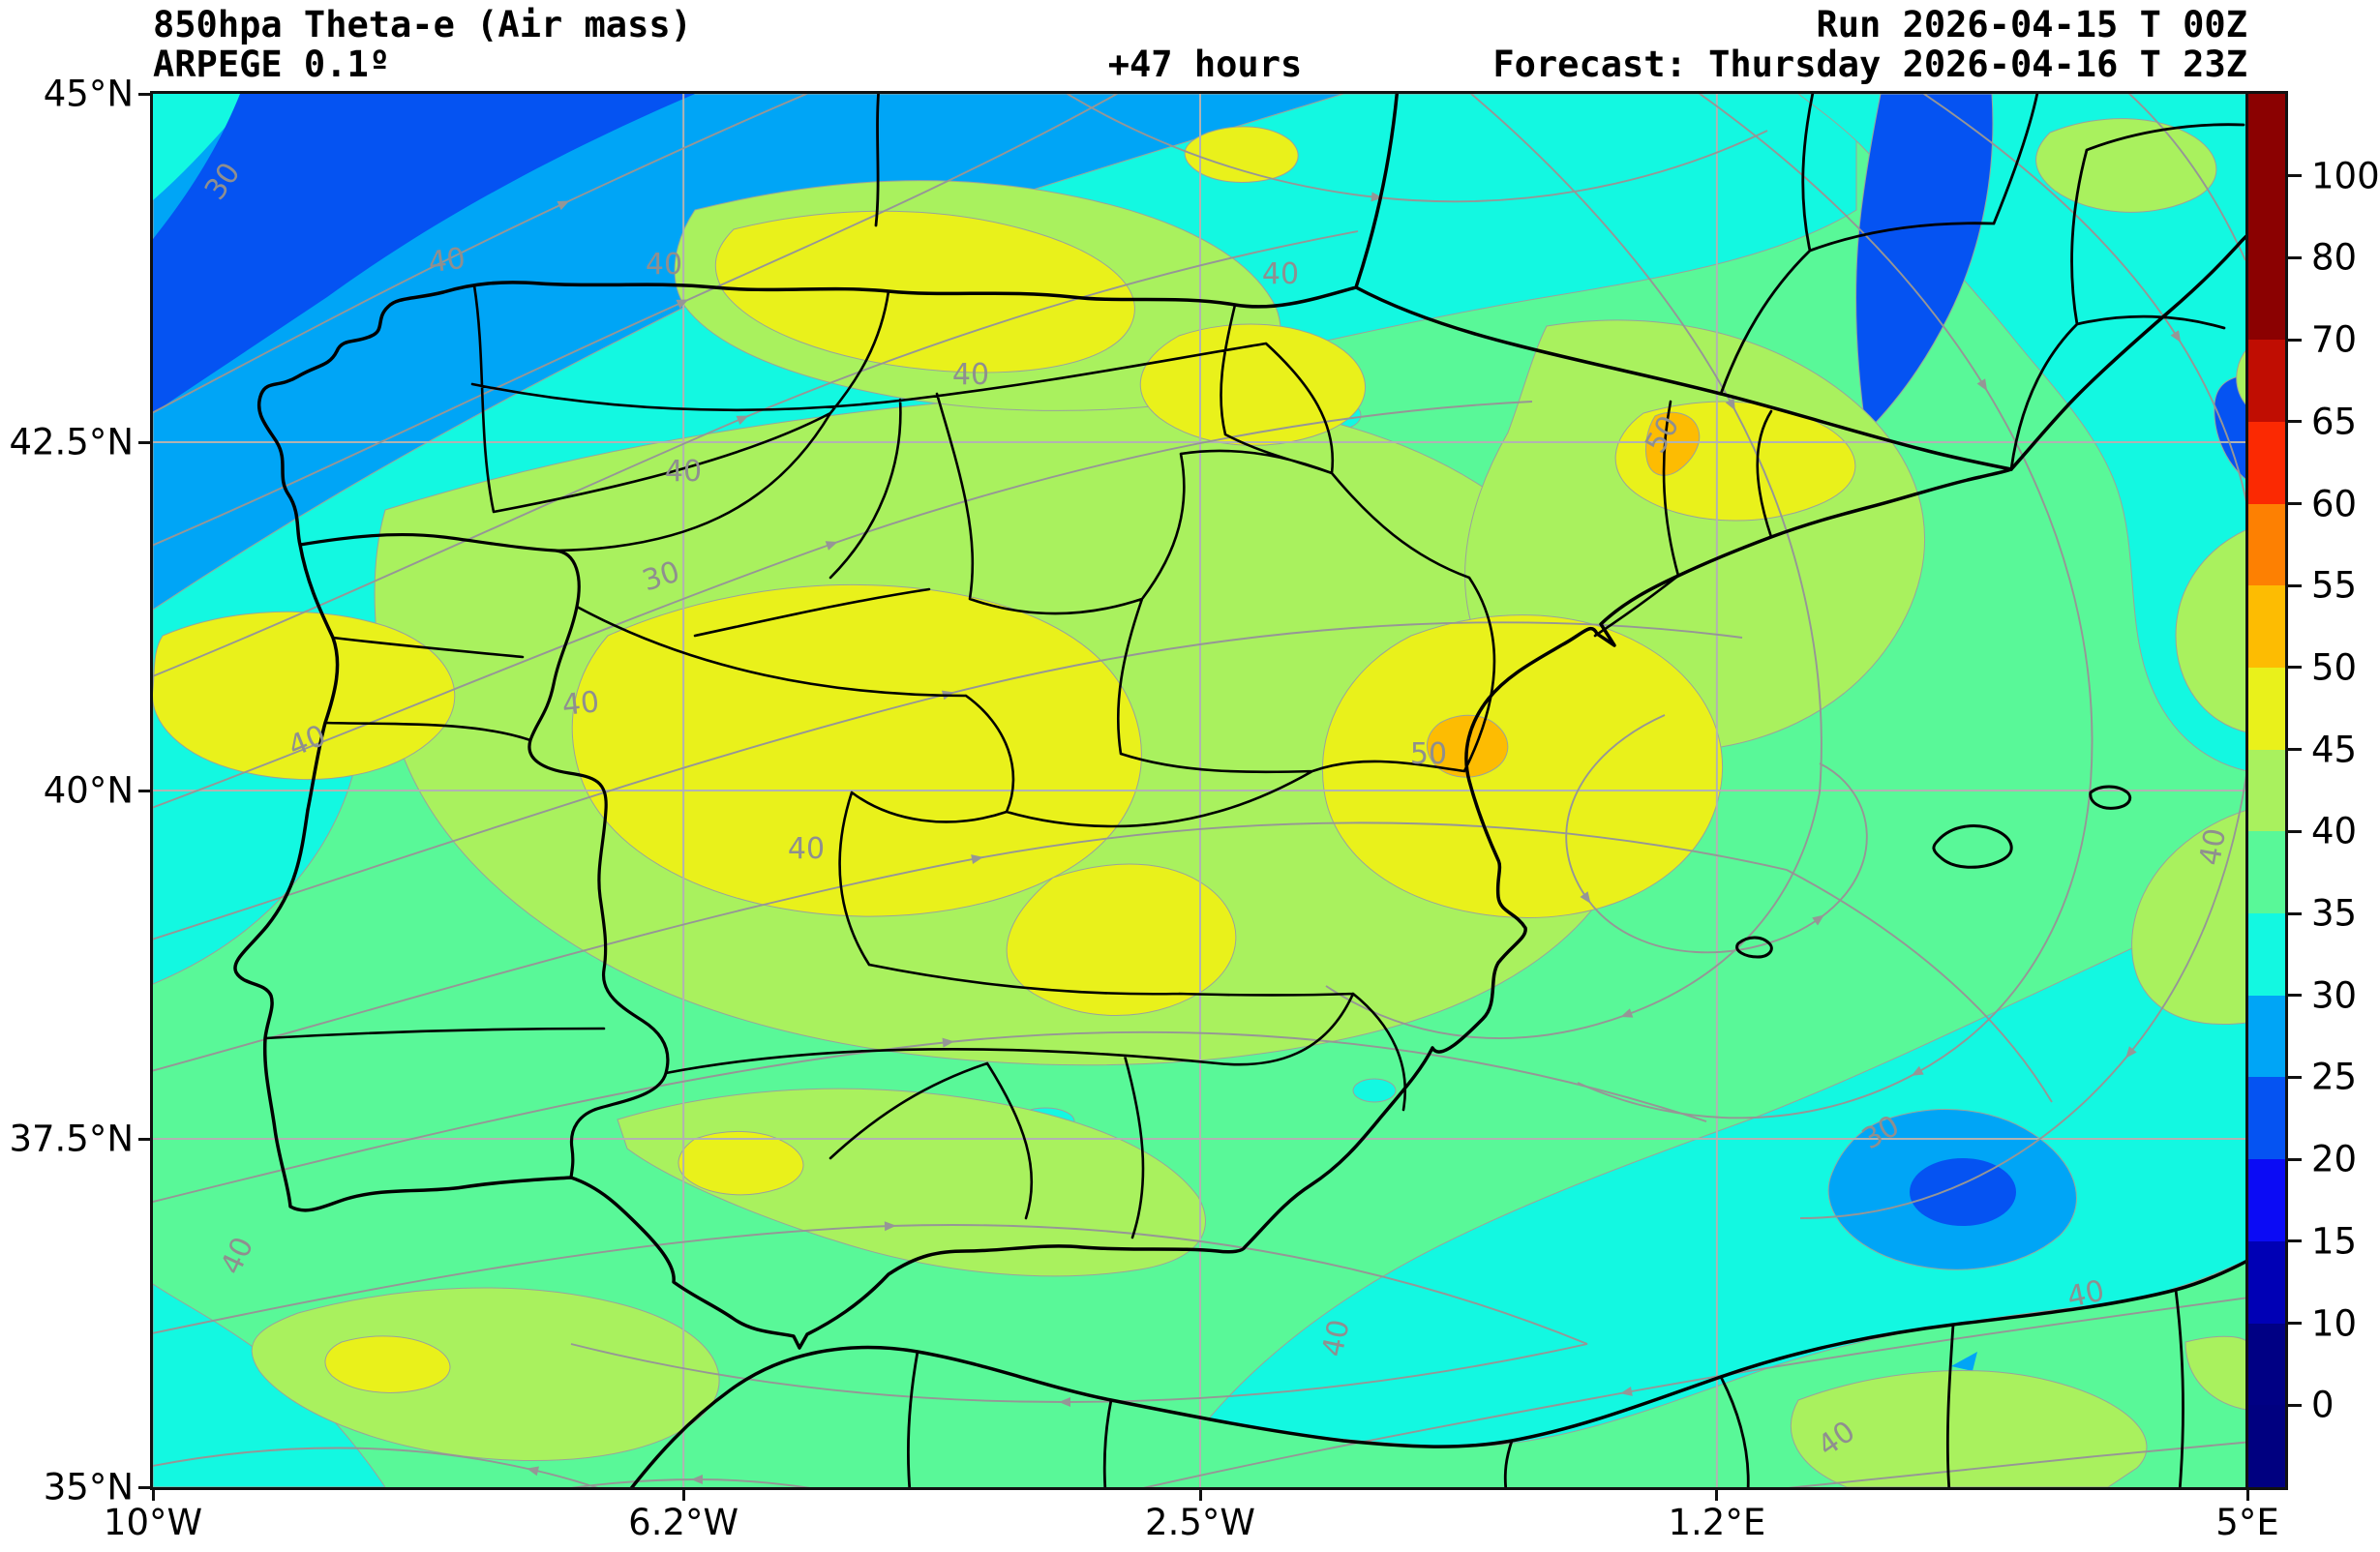 Image resolution: width=2380 pixels, height=1552 pixels. What do you see at coordinates (1934, 872) in the screenshot?
I see `balearic-islands` at bounding box center [1934, 872].